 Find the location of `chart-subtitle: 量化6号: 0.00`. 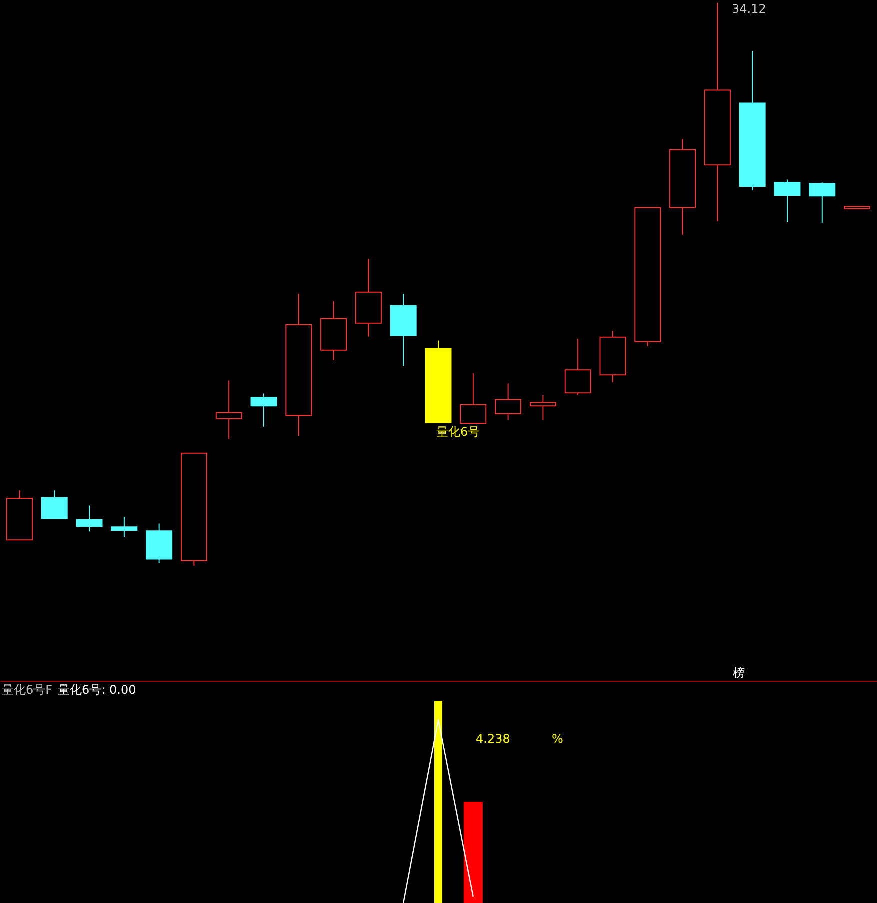

chart-subtitle: 量化6号: 0.00 is located at coordinates (97, 690).